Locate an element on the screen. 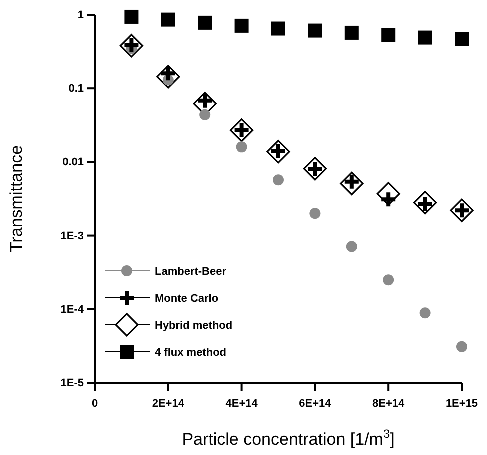 This screenshot has height=455, width=487. y-tick-label: 0.1 is located at coordinates (76, 89).